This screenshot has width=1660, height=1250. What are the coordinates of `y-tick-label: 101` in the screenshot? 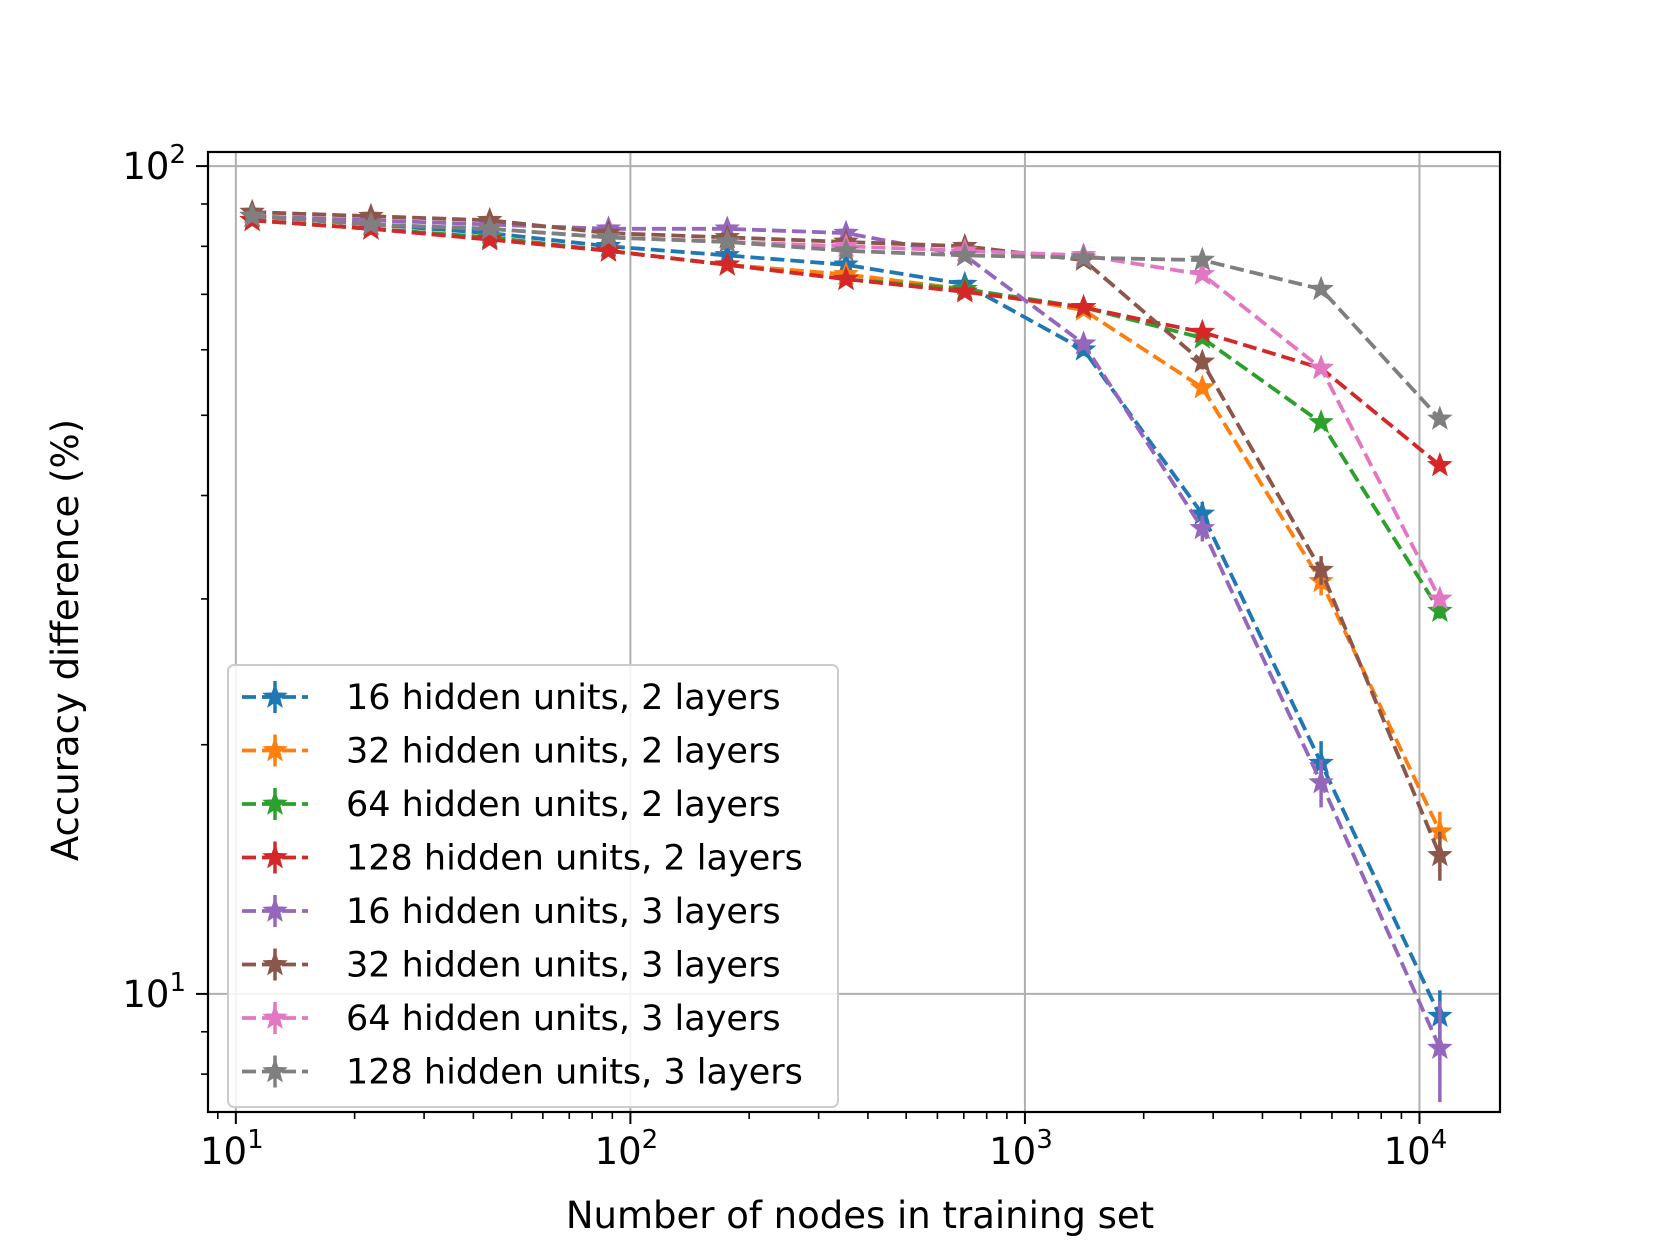 It's located at (154, 992).